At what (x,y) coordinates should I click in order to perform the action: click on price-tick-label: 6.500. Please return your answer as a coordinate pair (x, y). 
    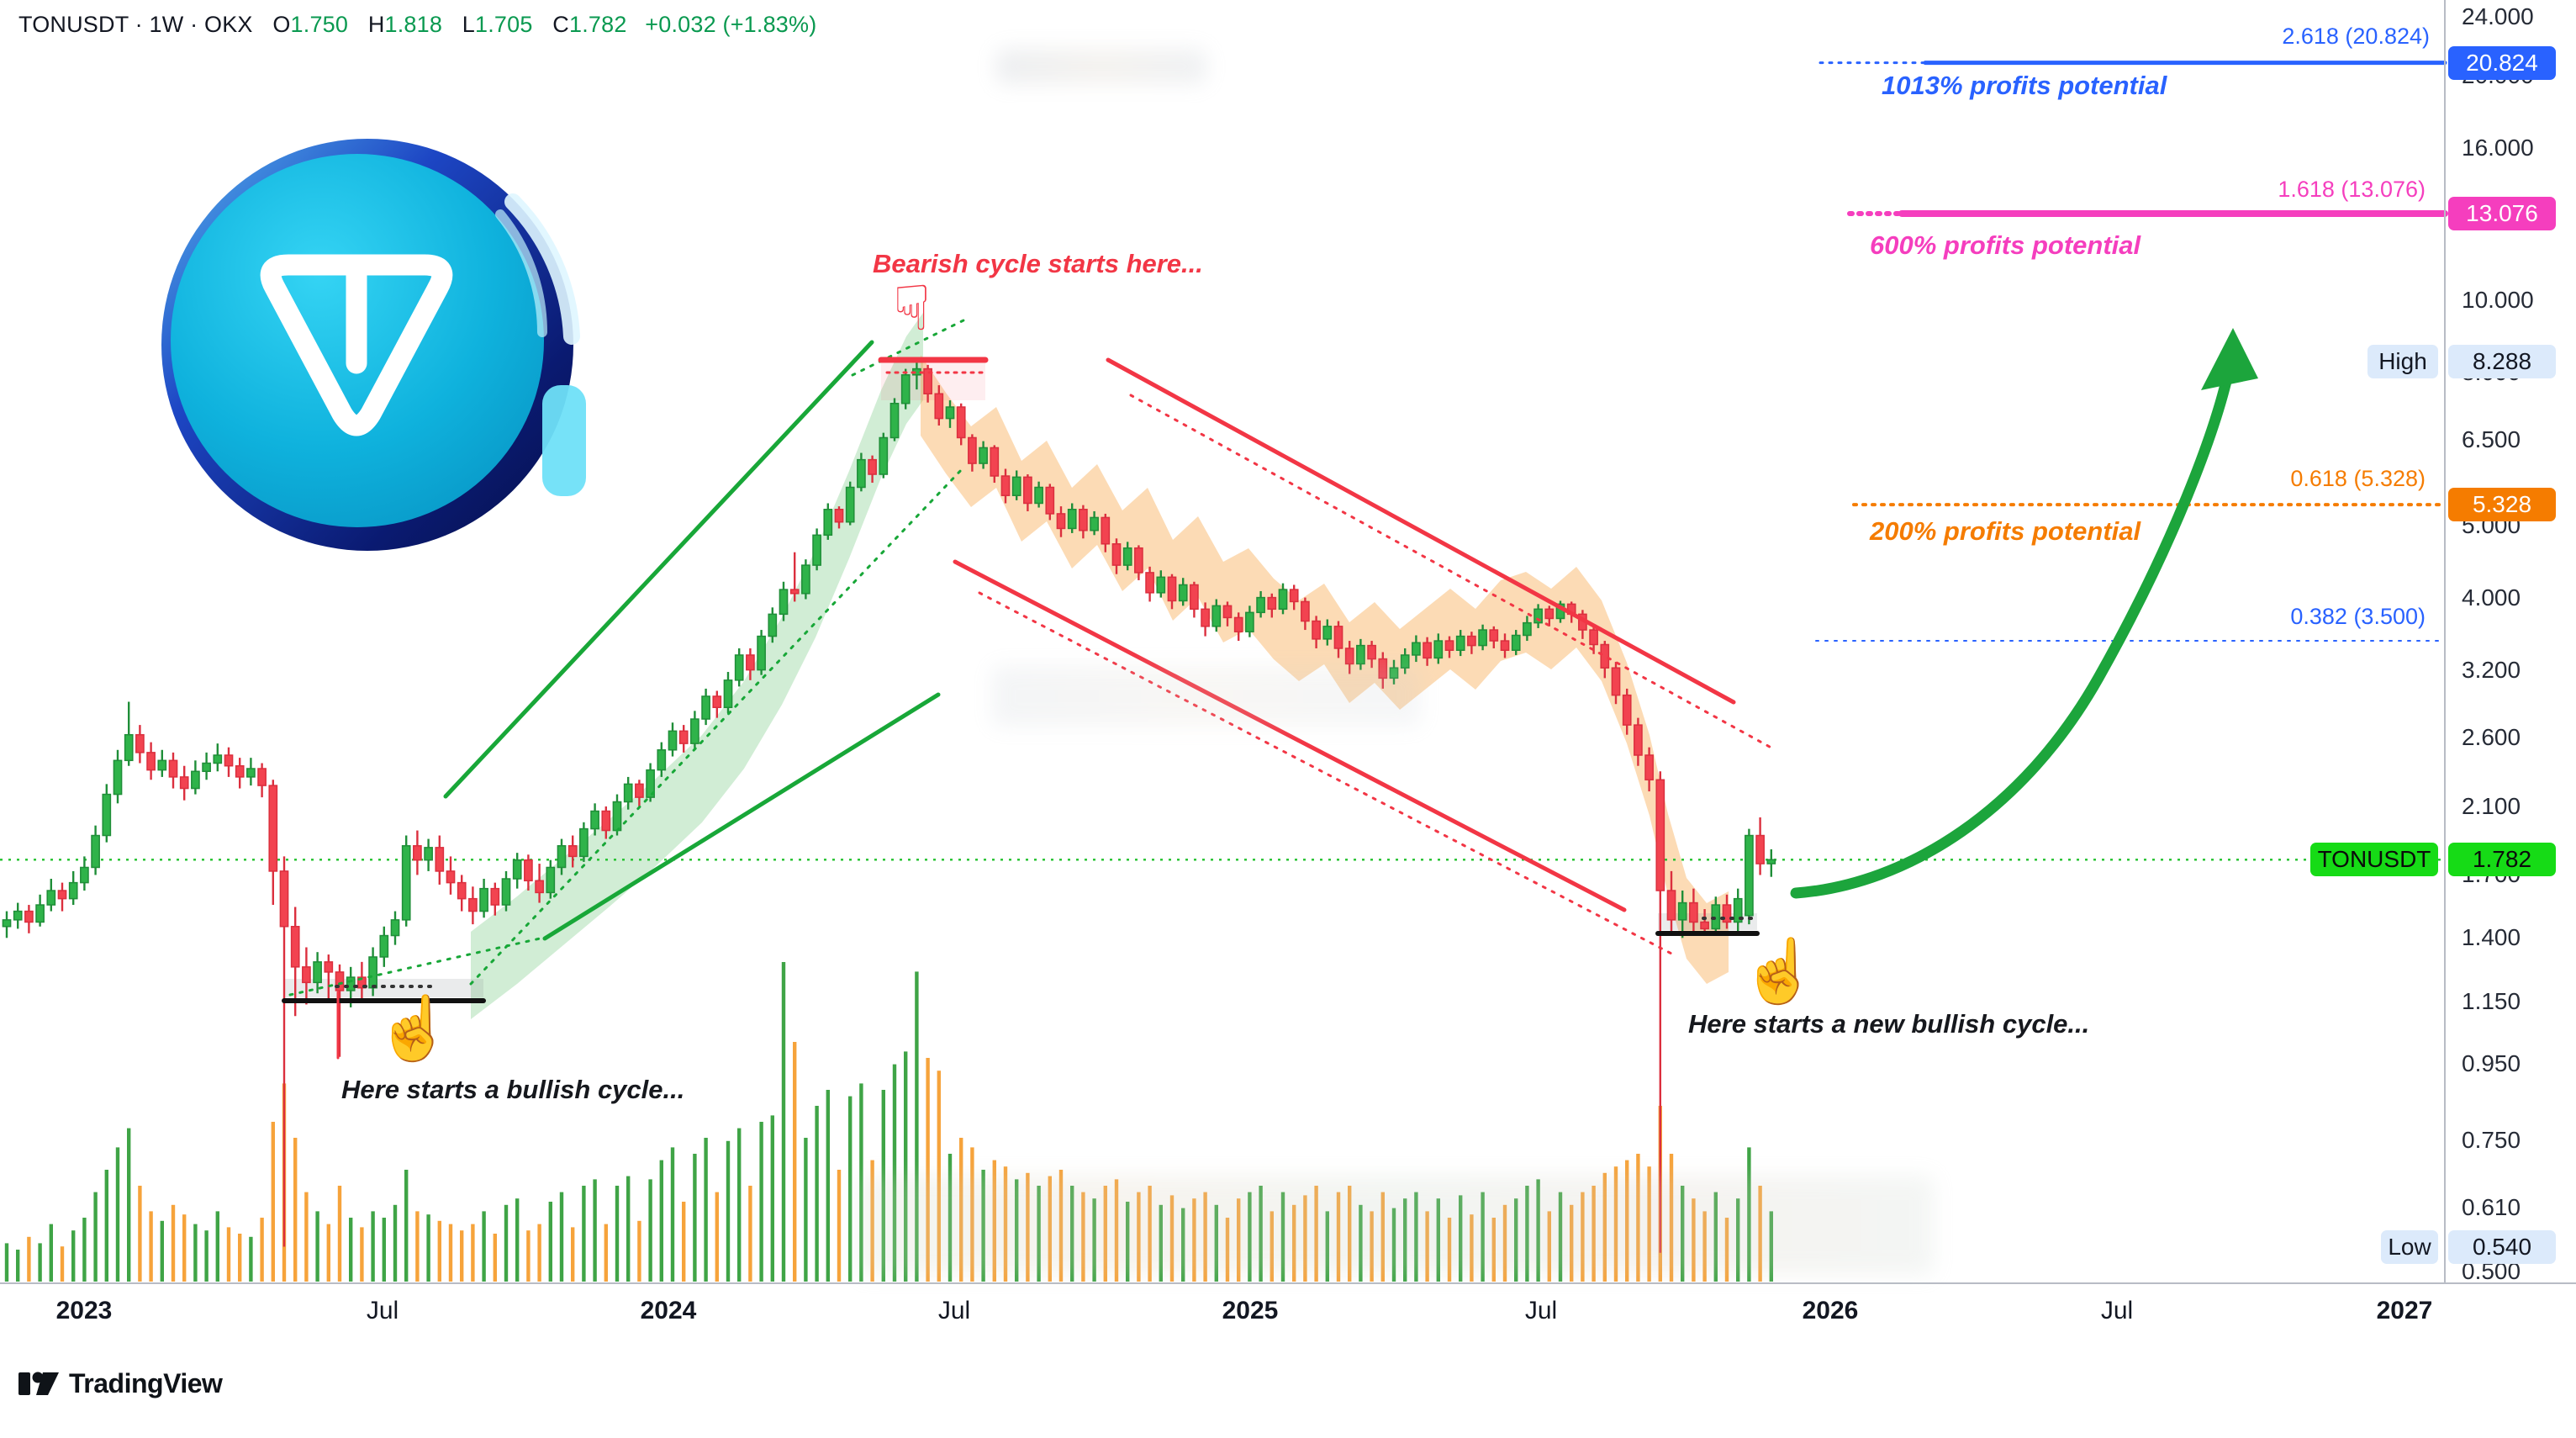
    Looking at the image, I should click on (2491, 439).